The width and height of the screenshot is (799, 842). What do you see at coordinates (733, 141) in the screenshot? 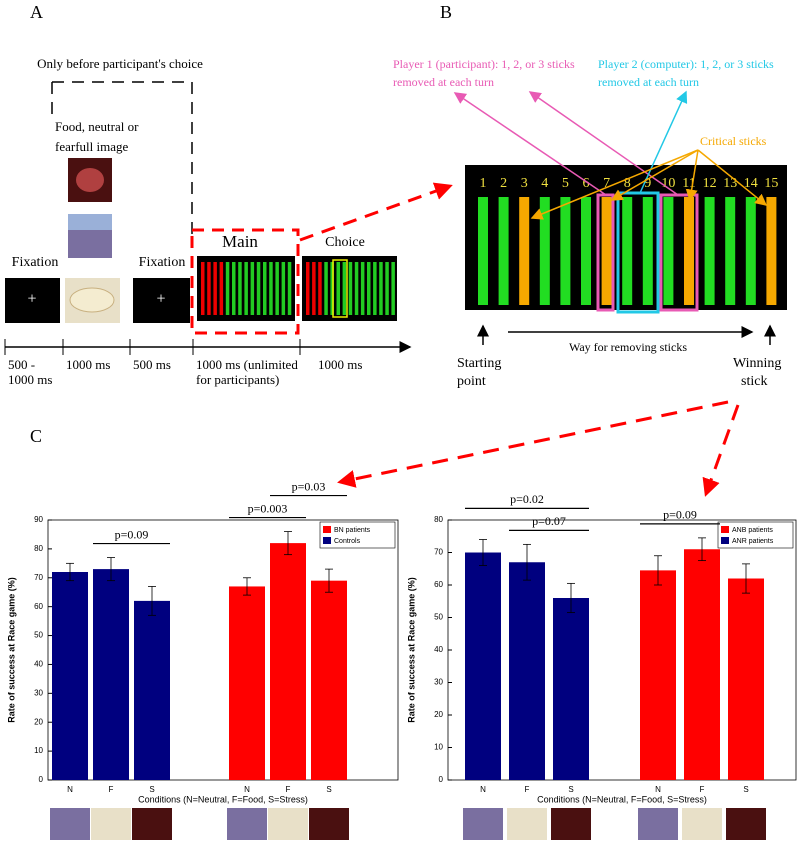
I see `critical-note: Critical sticks` at bounding box center [733, 141].